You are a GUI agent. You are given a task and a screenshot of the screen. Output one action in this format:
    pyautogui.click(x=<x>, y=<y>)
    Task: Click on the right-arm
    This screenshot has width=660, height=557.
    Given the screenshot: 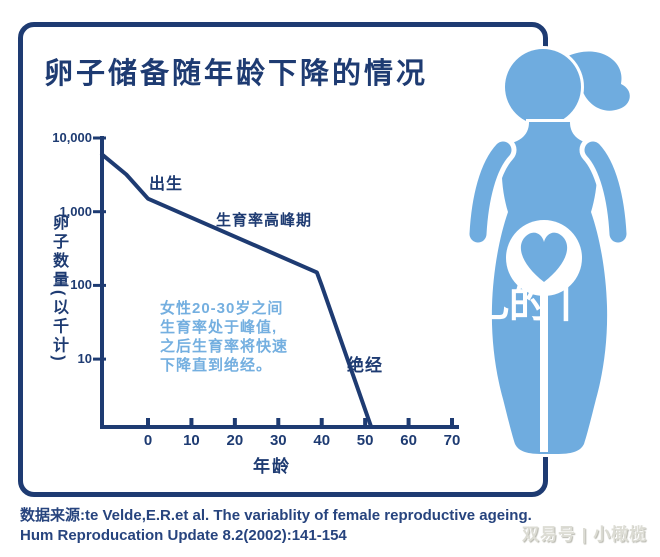 What is the action you would take?
    pyautogui.click(x=605, y=192)
    